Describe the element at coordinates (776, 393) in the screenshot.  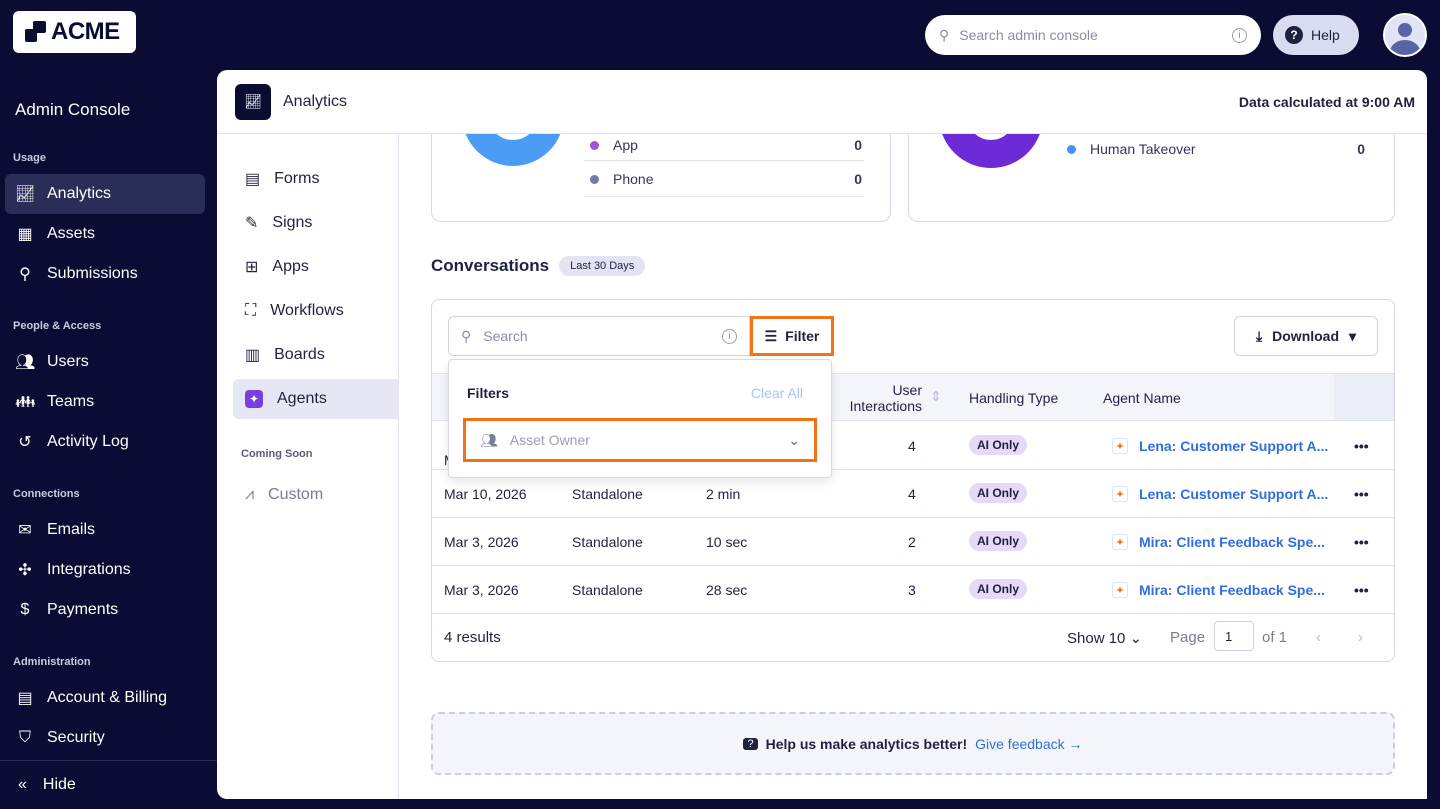
I see `clear-all-button: Clear All` at that location.